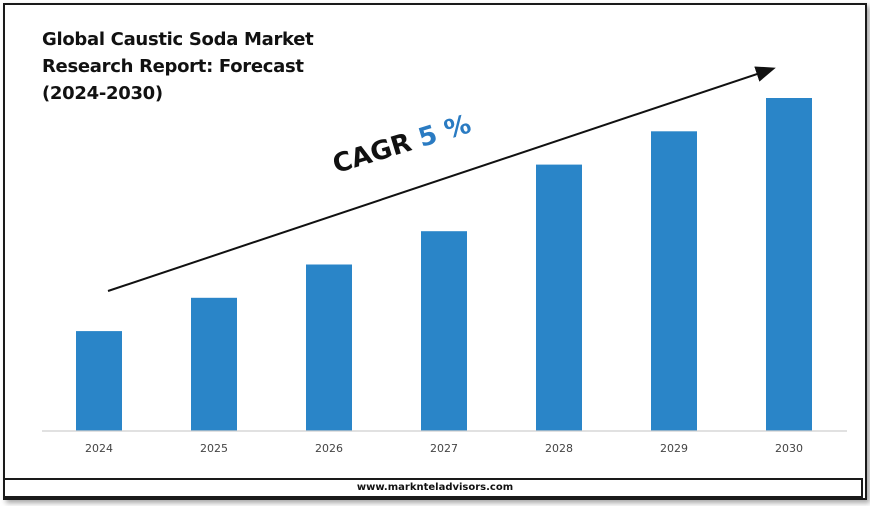 Image resolution: width=870 pixels, height=506 pixels. What do you see at coordinates (789, 264) in the screenshot?
I see `bar-2030` at bounding box center [789, 264].